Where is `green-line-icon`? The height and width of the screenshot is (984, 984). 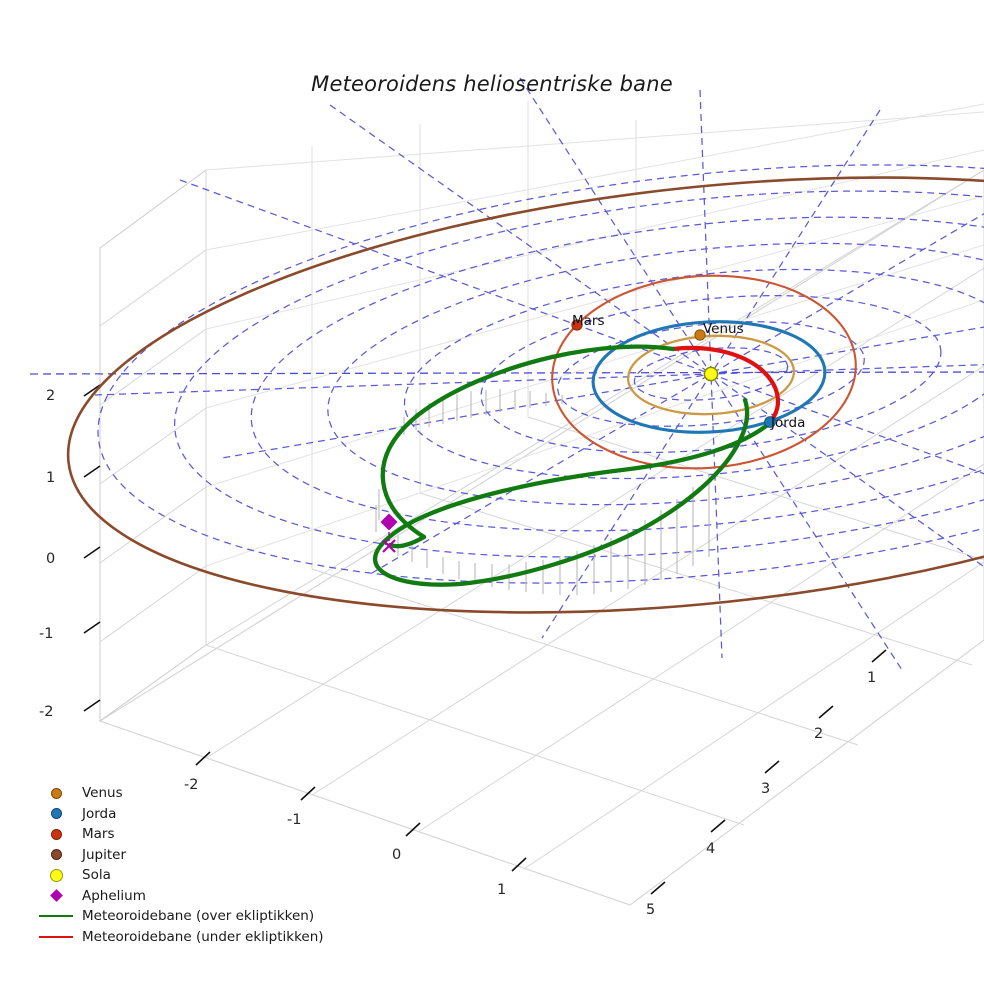
green-line-icon is located at coordinates (56, 916).